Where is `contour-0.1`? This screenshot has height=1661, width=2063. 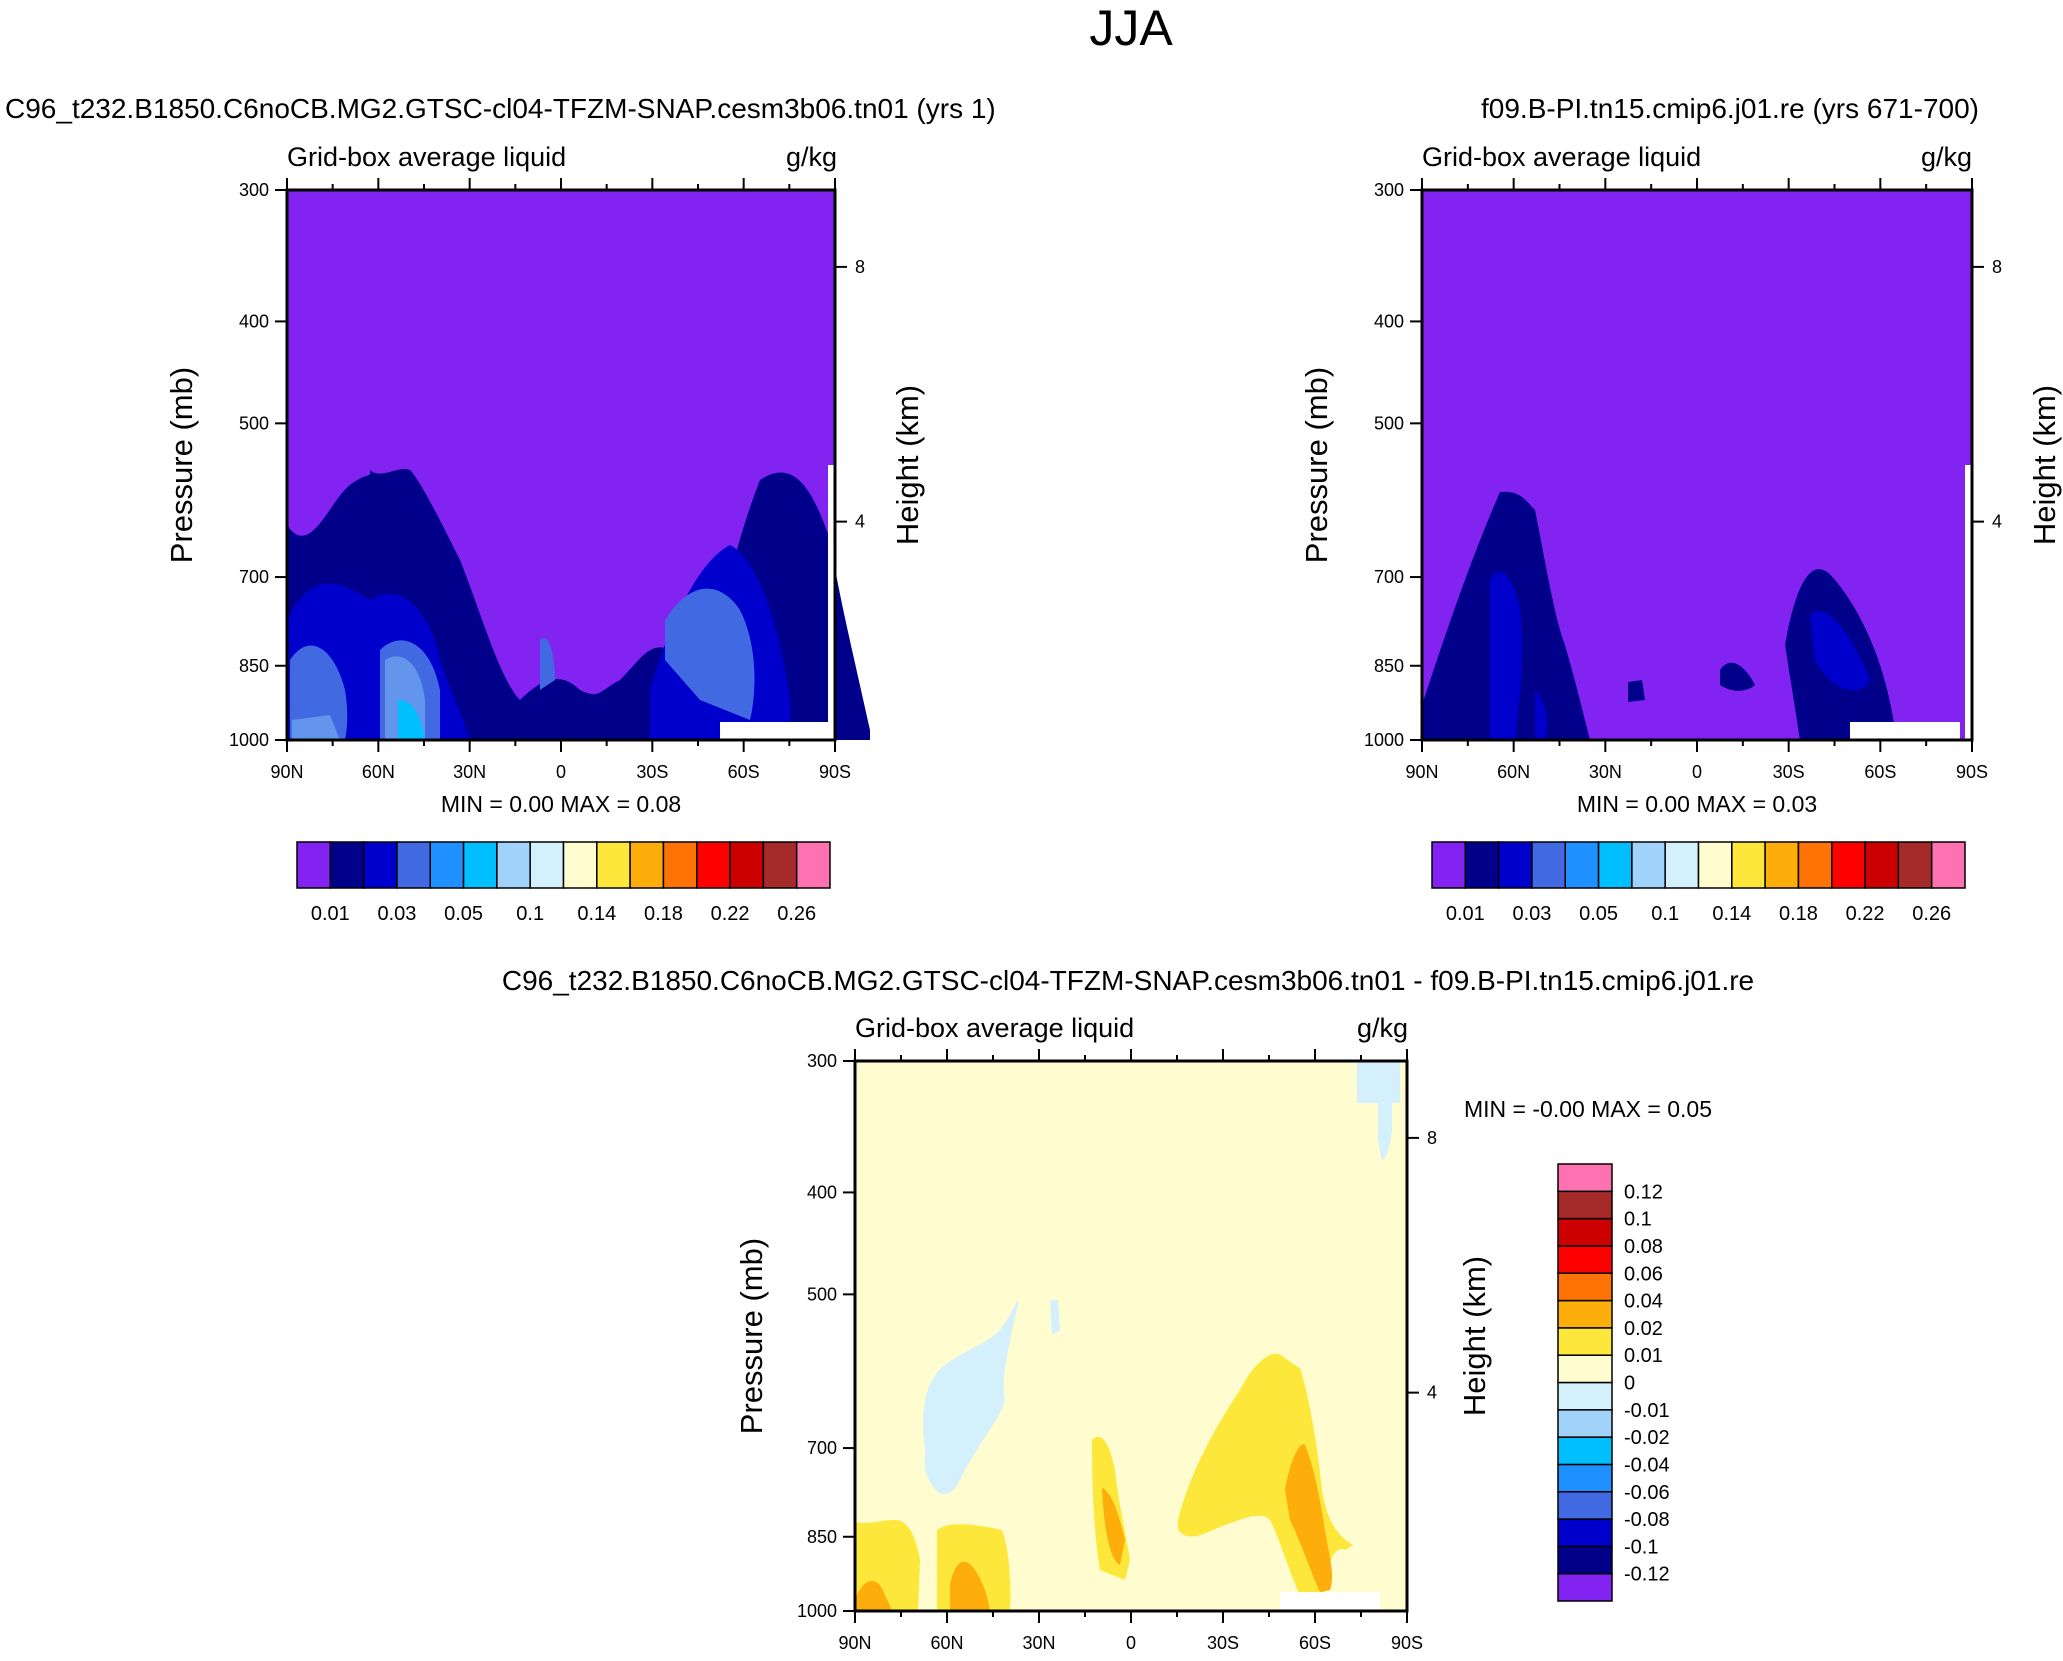 contour-0.1 is located at coordinates (411, 720).